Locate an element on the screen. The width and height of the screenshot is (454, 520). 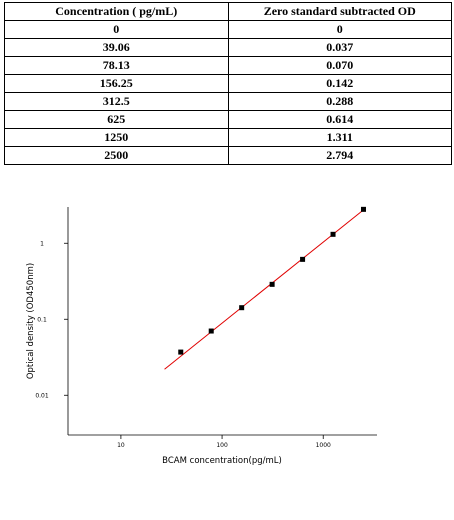
table-row: 78.13 0.070 is located at coordinates (228, 65).